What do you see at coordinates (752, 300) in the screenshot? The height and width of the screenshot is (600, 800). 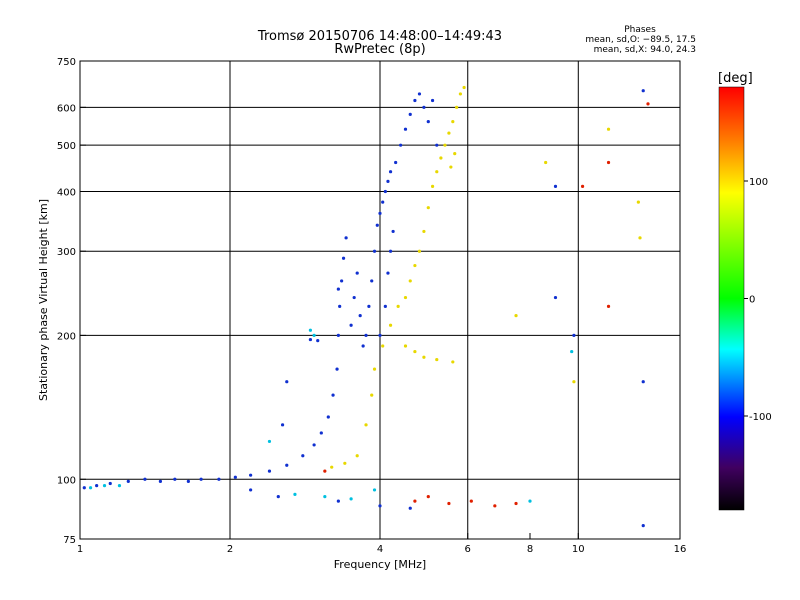 I see `colorbar-tick-label: 0` at bounding box center [752, 300].